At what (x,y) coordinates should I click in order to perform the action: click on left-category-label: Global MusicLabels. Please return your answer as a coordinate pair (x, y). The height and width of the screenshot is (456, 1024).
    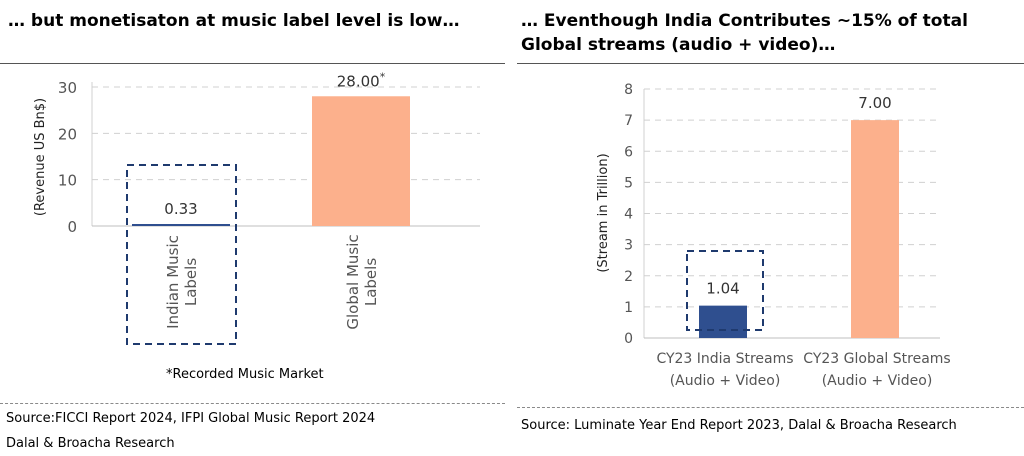
    Looking at the image, I should click on (362, 281).